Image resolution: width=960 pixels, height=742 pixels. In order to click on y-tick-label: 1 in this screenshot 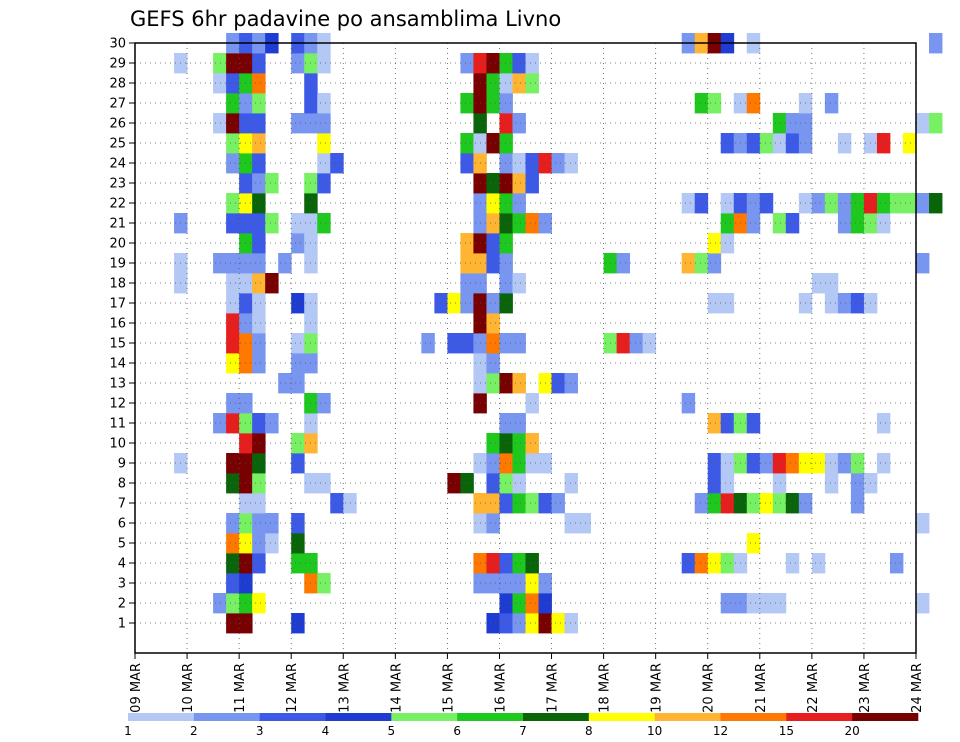, I will do `click(122, 624)`.